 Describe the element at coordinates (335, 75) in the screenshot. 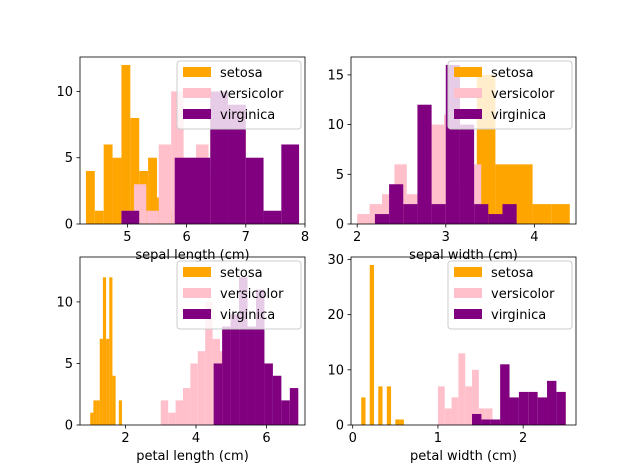

I see `y-tick-label: 15` at that location.